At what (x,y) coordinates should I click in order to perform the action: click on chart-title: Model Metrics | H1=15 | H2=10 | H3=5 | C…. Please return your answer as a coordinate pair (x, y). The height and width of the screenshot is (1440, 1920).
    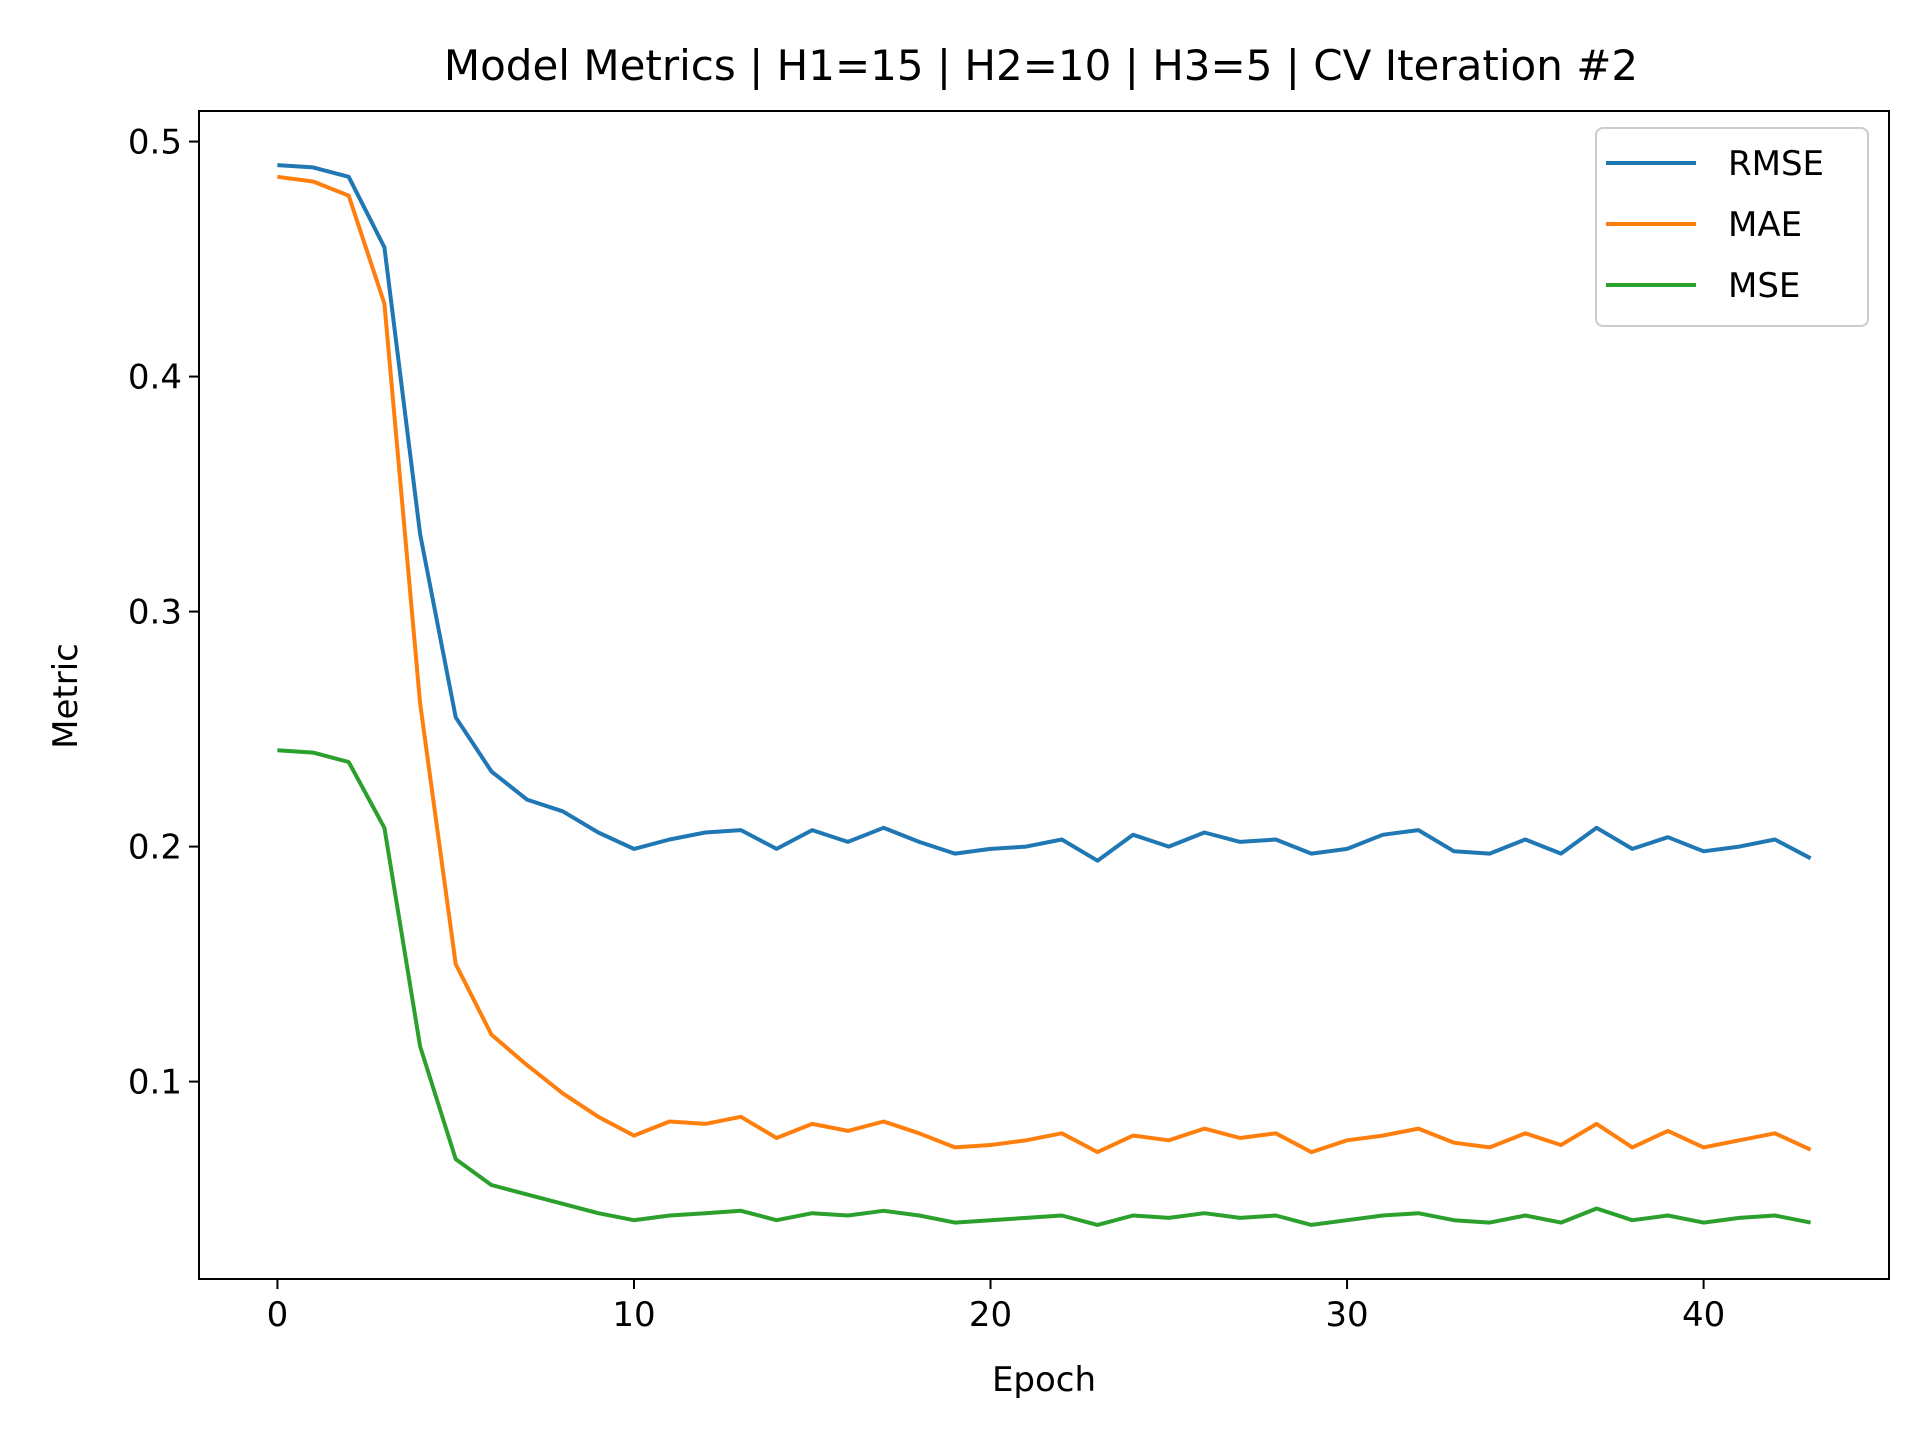
    Looking at the image, I should click on (1041, 65).